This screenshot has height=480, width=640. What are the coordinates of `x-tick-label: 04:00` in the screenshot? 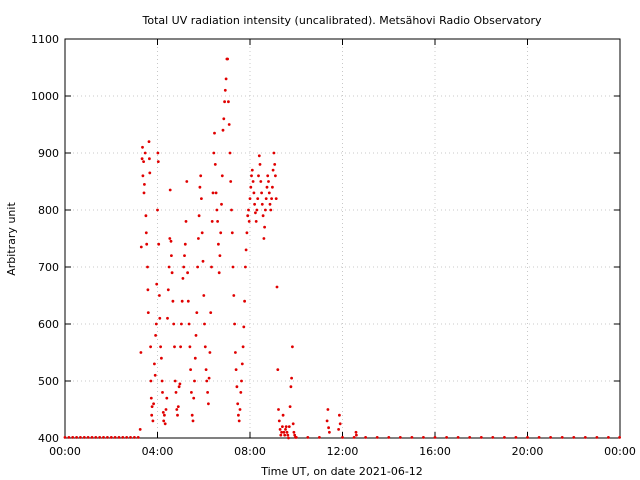 It's located at (158, 451).